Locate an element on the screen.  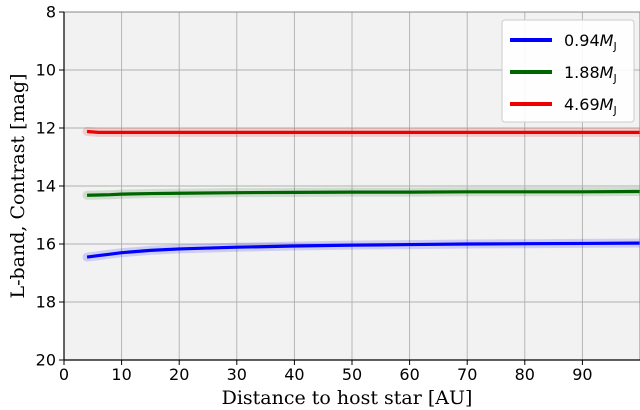
legend-entry-label: 0.94MJ is located at coordinates (590, 42).